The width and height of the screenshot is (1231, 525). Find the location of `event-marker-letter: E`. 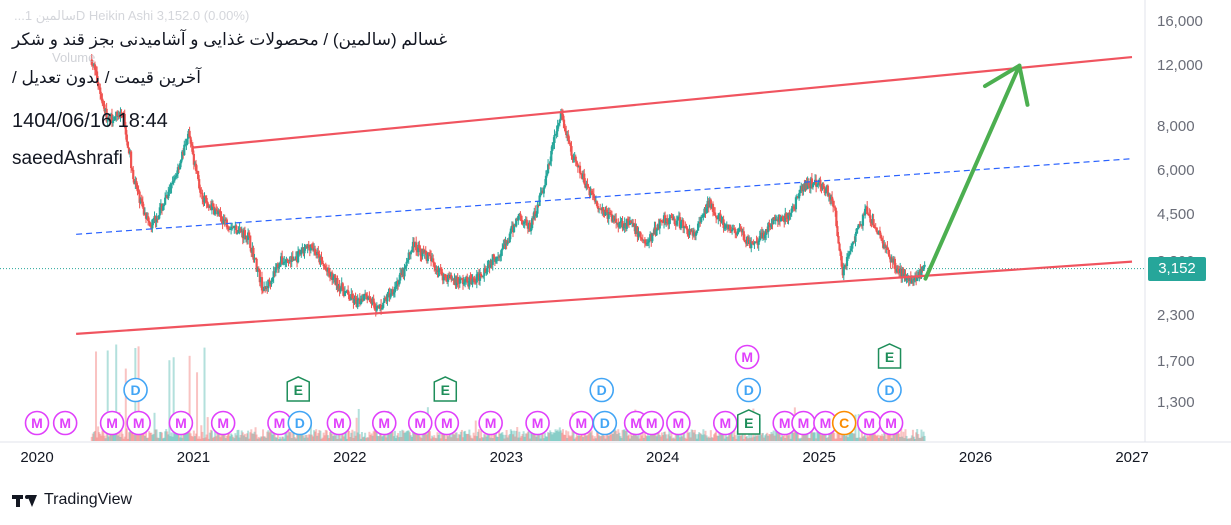

event-marker-letter: E is located at coordinates (889, 357).